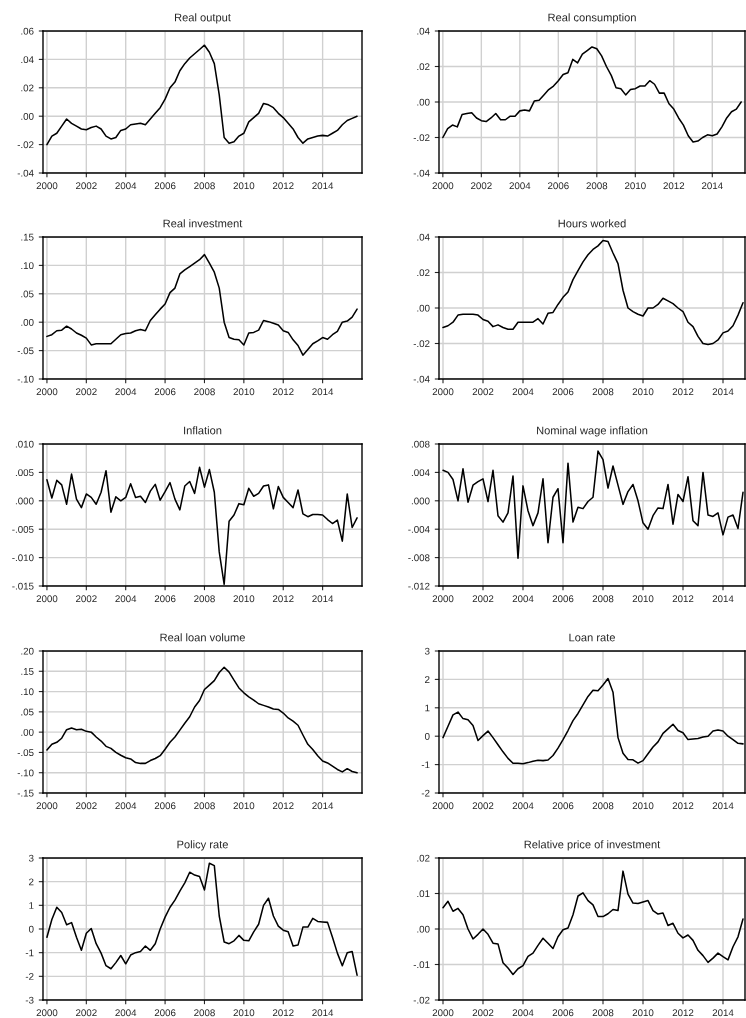 The image size is (746, 1018). Describe the element at coordinates (419, 558) in the screenshot. I see `y-tick-label: -.008` at that location.